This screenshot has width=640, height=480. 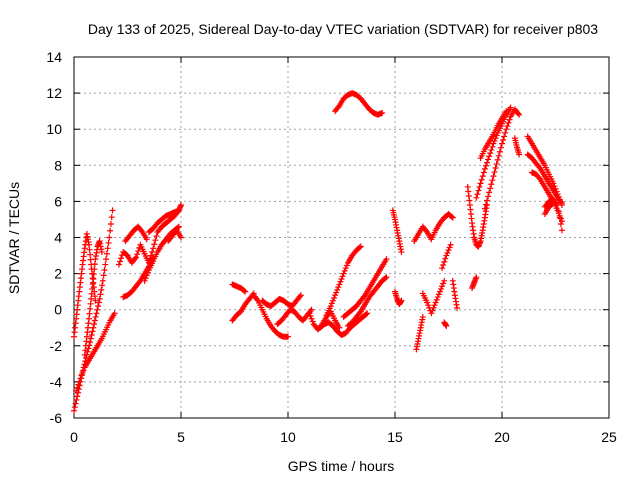 What do you see at coordinates (58, 274) in the screenshot?
I see `y-tick-label: 2` at bounding box center [58, 274].